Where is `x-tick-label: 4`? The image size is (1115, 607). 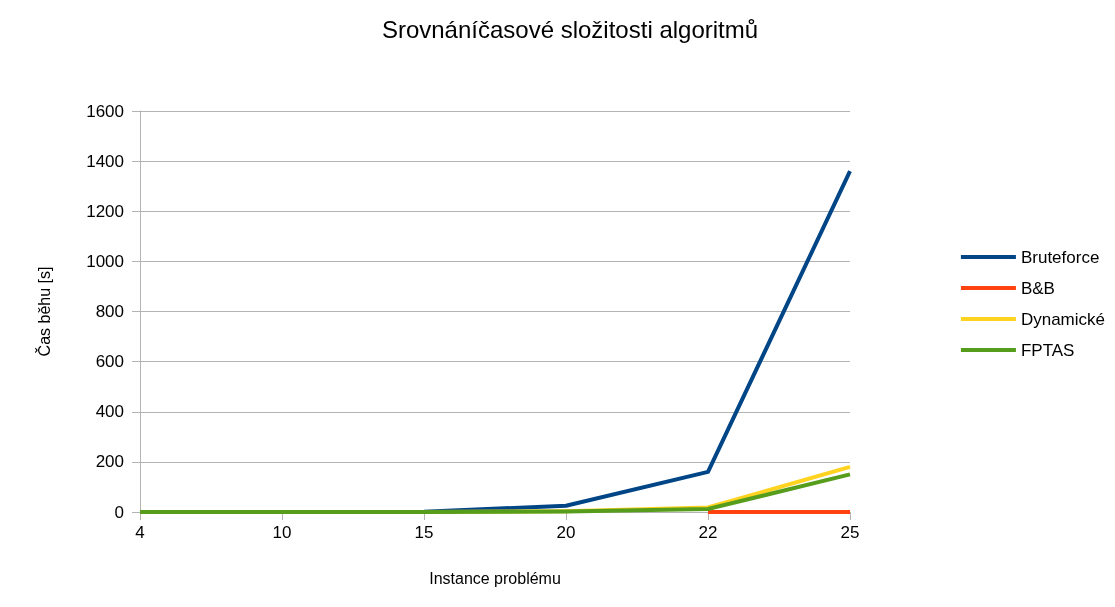 x-tick-label: 4 is located at coordinates (140, 532).